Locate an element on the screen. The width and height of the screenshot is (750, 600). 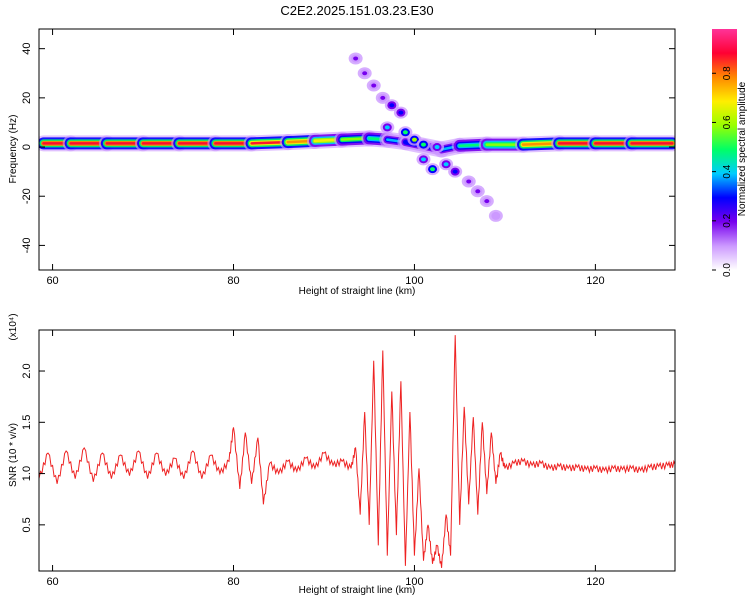
spectrogram-x-tick-label: 120 is located at coordinates (595, 281).